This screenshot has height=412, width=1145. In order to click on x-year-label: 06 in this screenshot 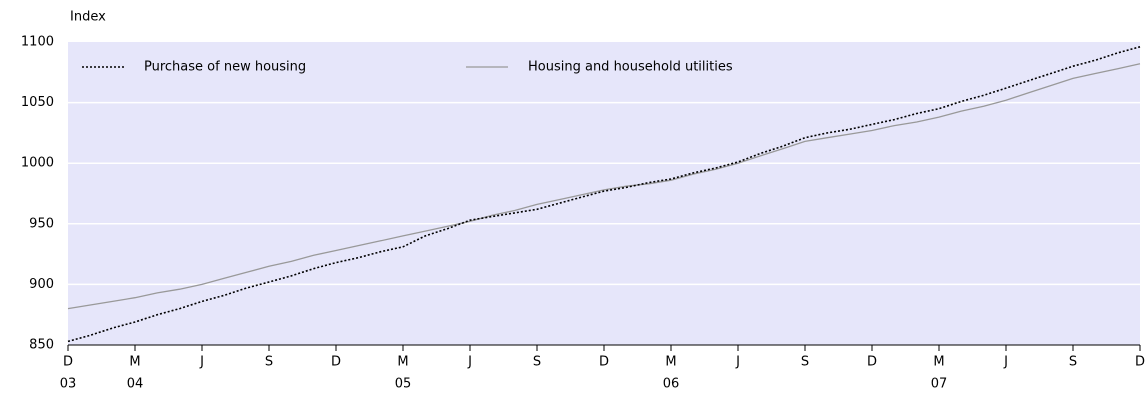, I will do `click(671, 384)`.